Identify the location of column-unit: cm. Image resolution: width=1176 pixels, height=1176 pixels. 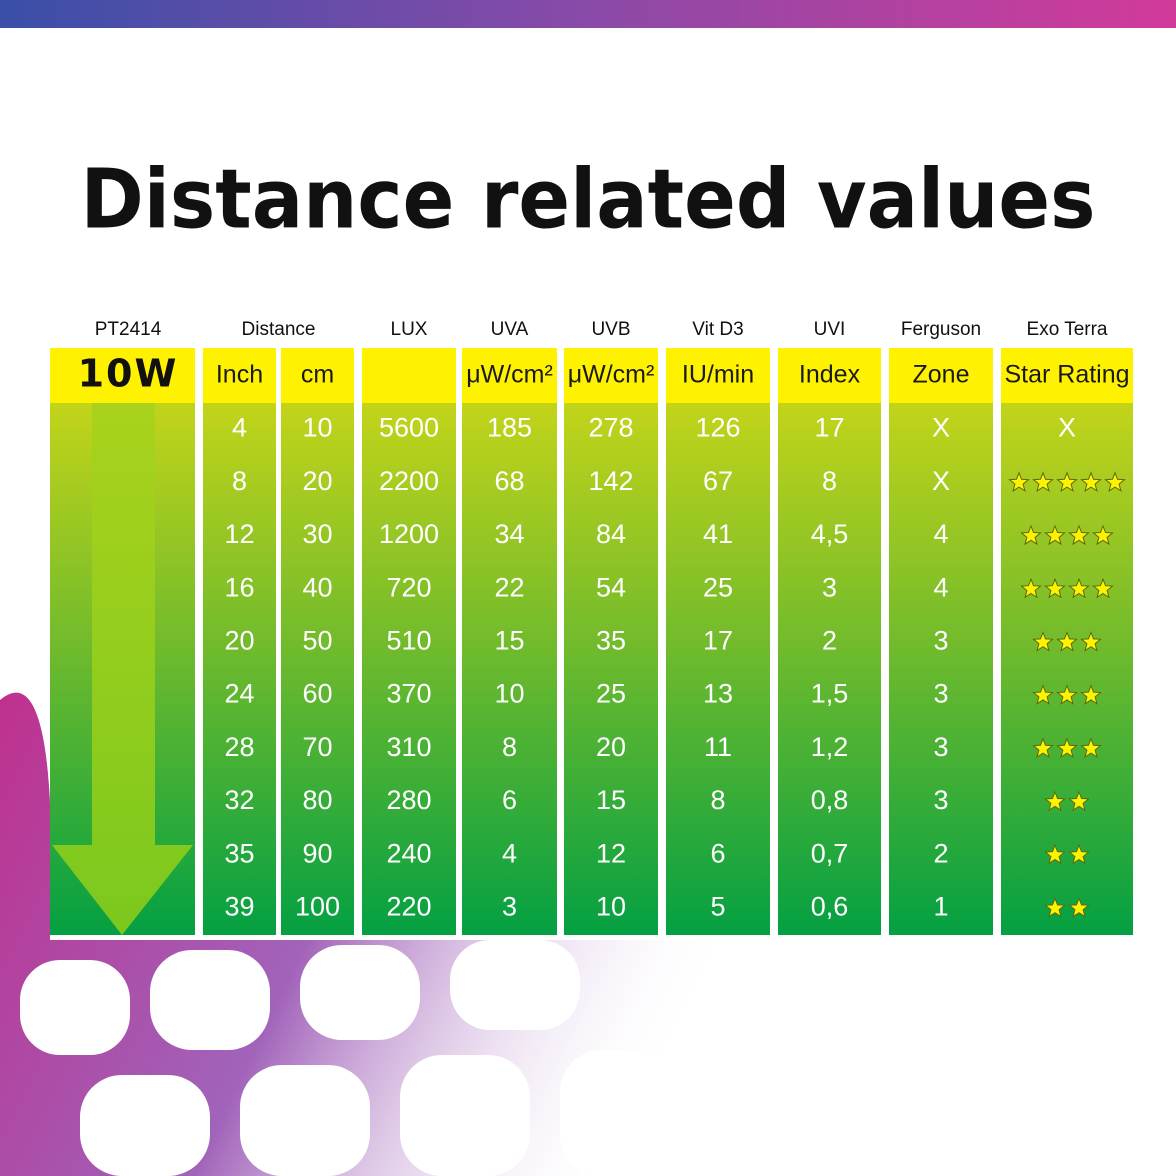
(317, 375).